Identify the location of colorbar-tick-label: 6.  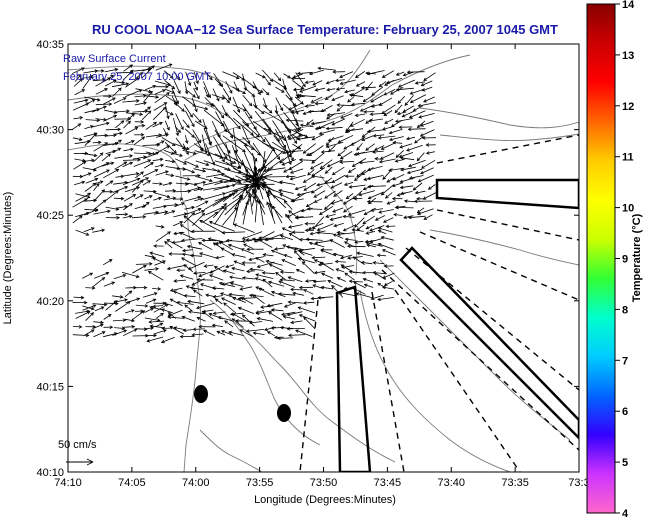
(625, 412).